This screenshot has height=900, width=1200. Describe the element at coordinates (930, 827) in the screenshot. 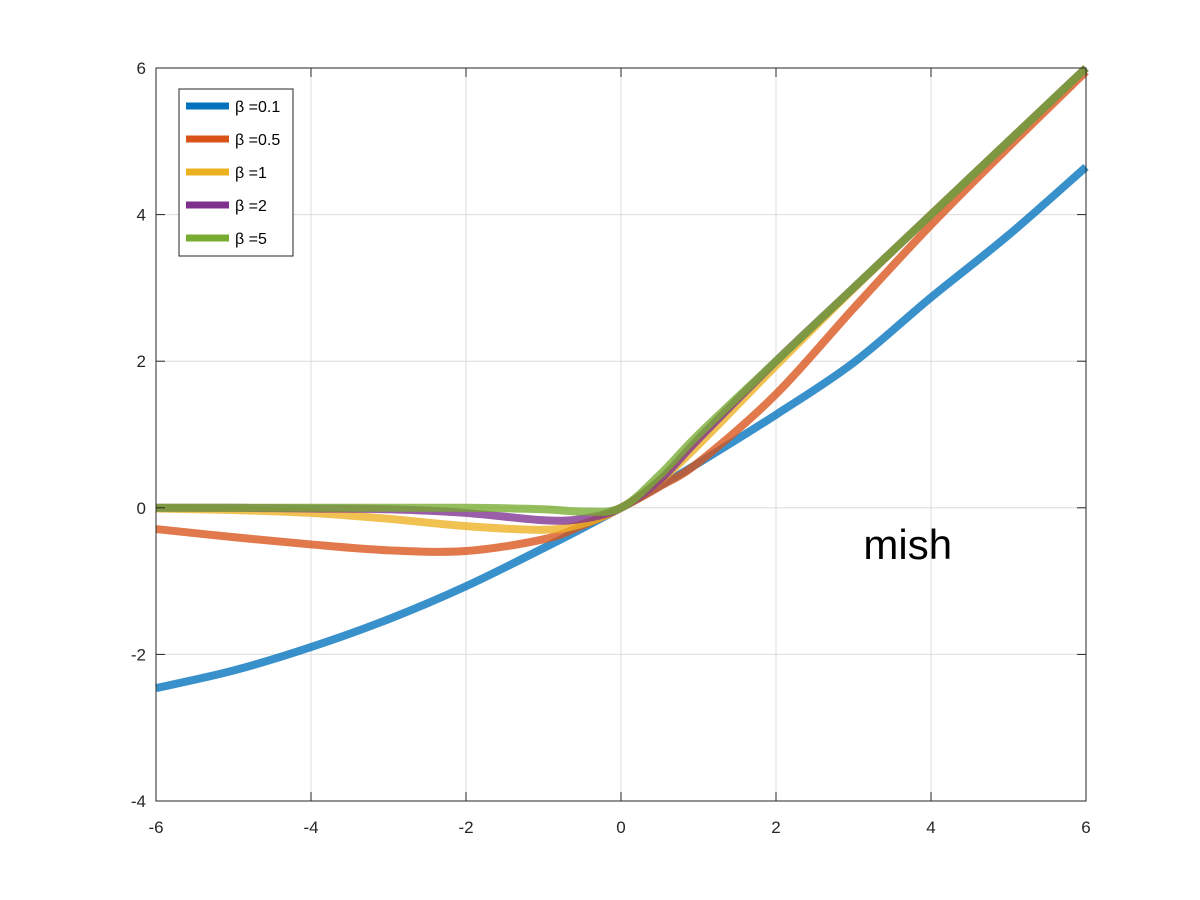

I see `x-tick-label: 4` at that location.